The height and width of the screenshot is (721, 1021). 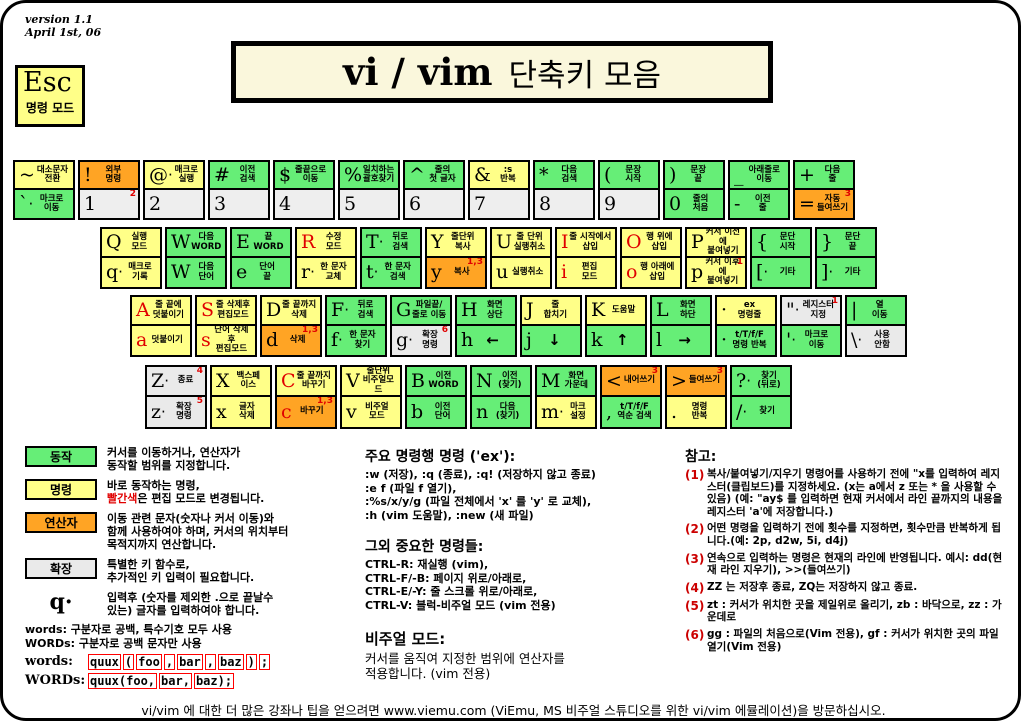 I want to click on key-g-bottom: g · 확장 명령 6, so click(x=421, y=340).